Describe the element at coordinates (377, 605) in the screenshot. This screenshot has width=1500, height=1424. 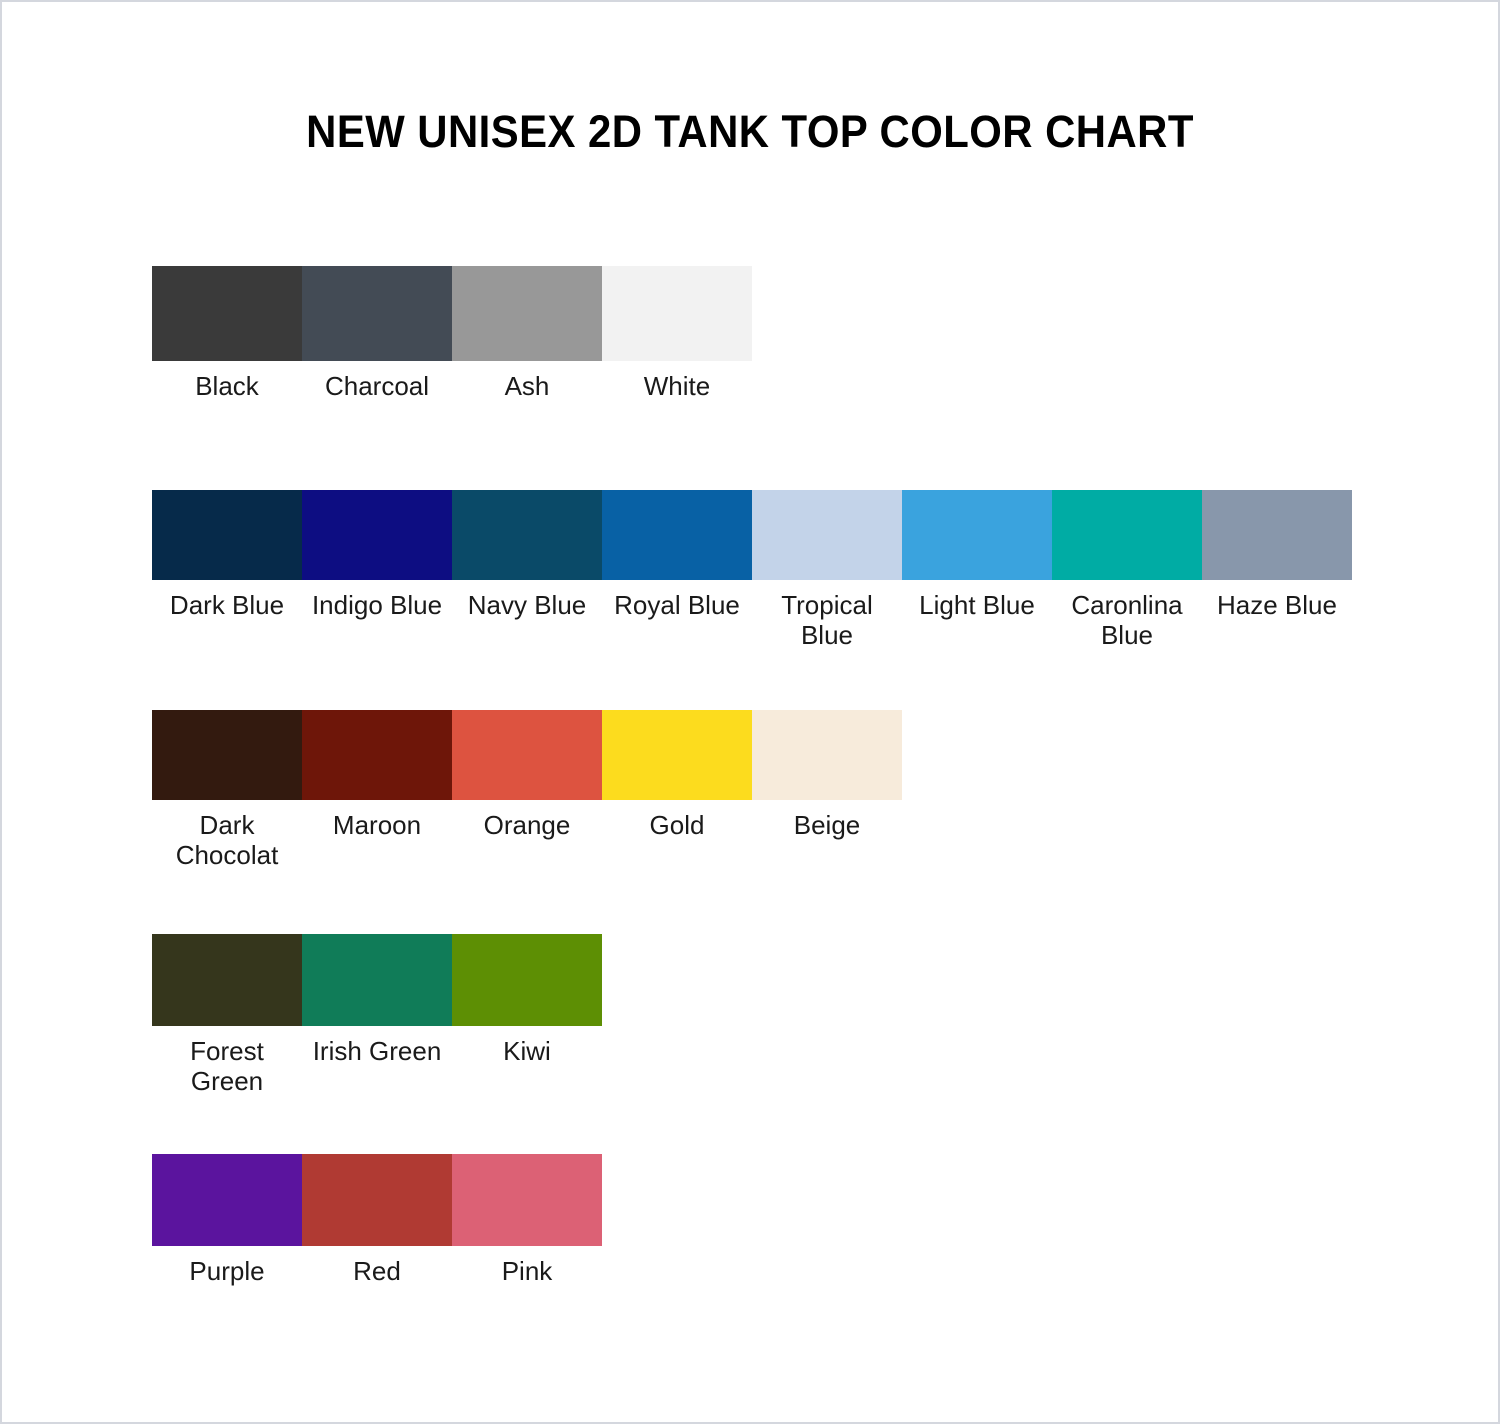
I see `color-swatch-label: Indigo Blue` at that location.